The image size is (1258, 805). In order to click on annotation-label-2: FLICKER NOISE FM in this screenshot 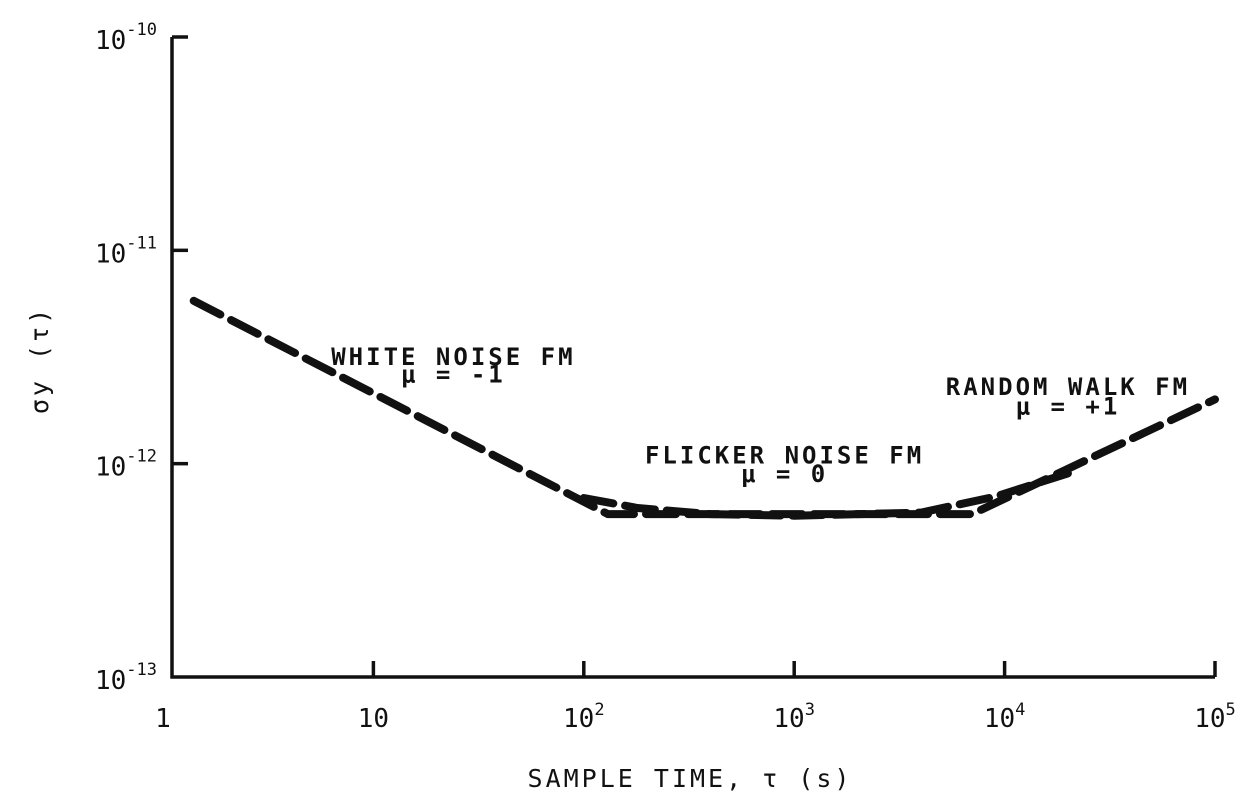, I will do `click(784, 456)`.